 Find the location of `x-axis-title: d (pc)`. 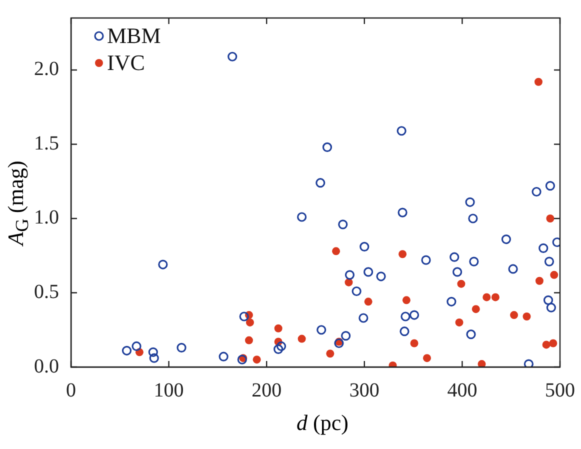

x-axis-title: d (pc) is located at coordinates (323, 423).